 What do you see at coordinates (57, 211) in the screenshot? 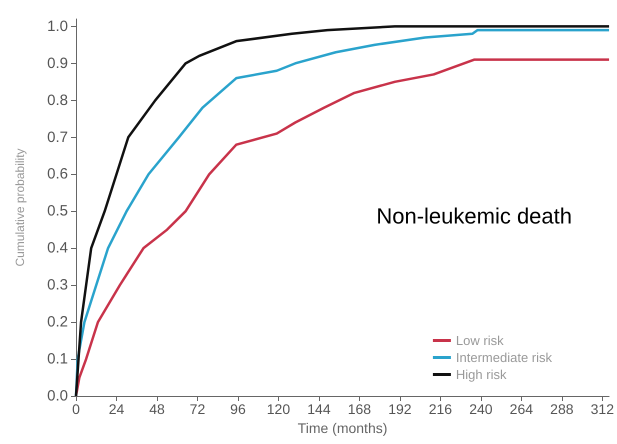
I see `y-tick-label: 0.5` at bounding box center [57, 211].